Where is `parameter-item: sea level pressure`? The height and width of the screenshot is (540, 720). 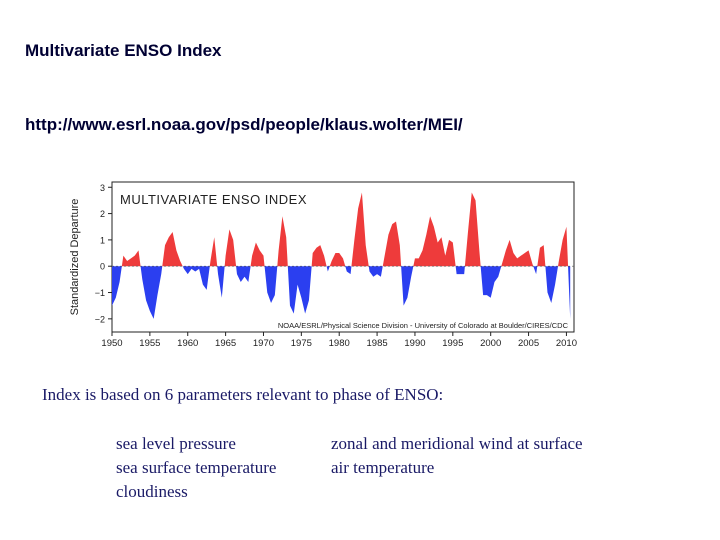 parameter-item: sea level pressure is located at coordinates (176, 443).